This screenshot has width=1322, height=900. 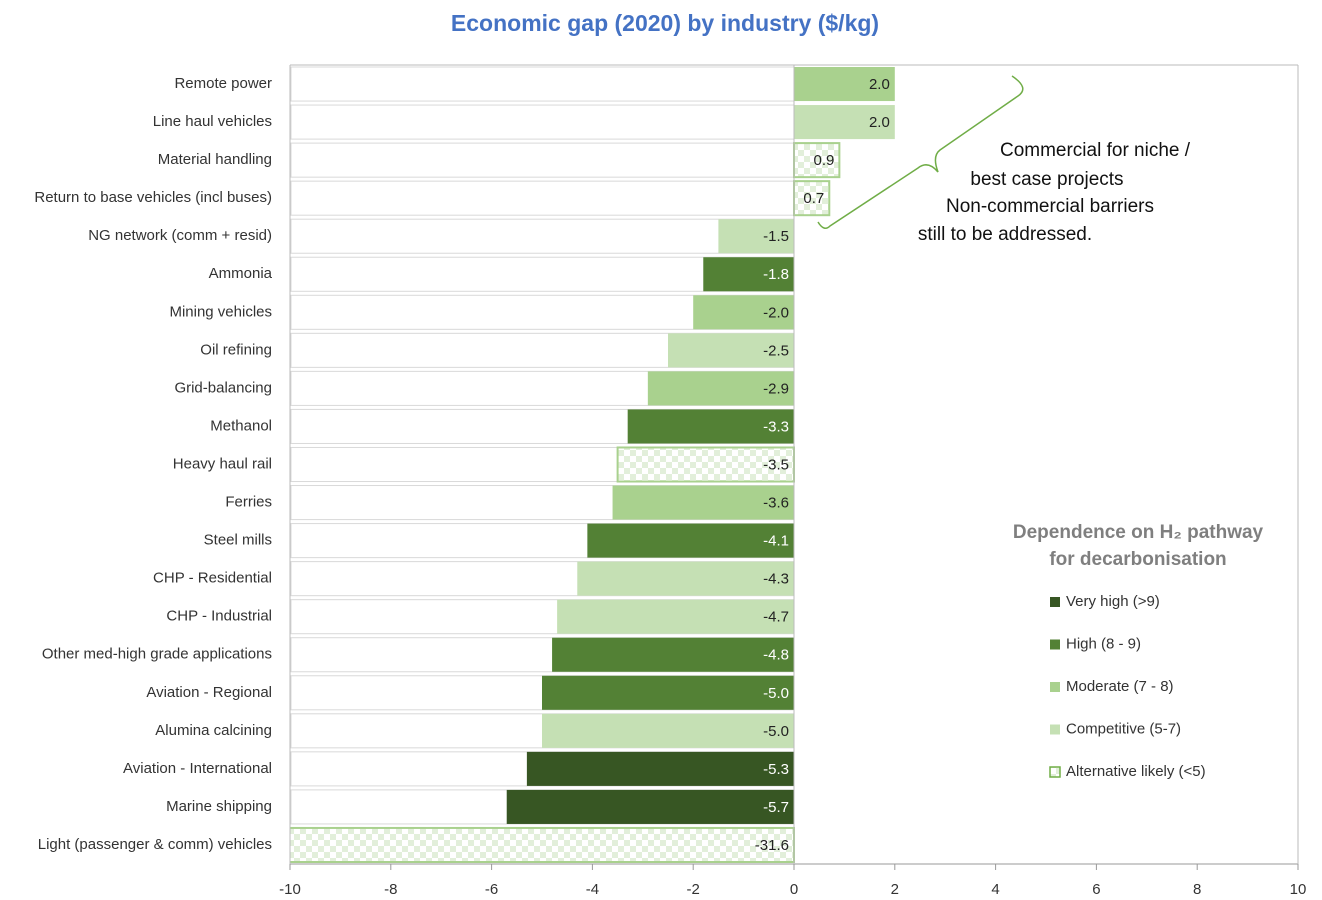 What do you see at coordinates (995, 889) in the screenshot?
I see `x-tick-label: 4` at bounding box center [995, 889].